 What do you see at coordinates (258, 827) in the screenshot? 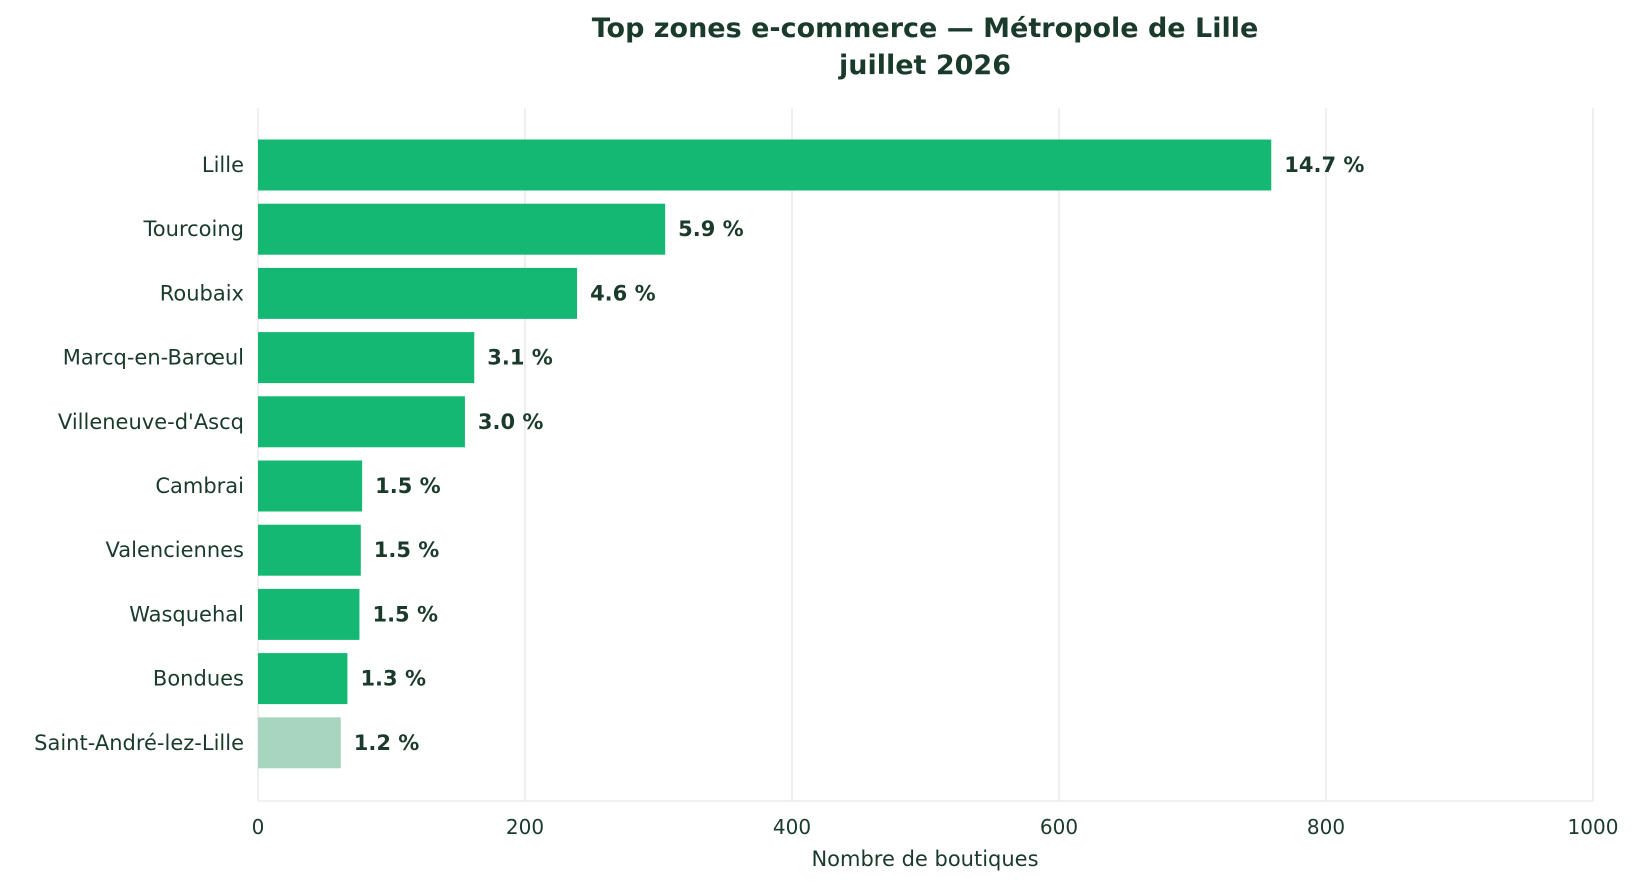
I see `x-tick-label: 0` at bounding box center [258, 827].